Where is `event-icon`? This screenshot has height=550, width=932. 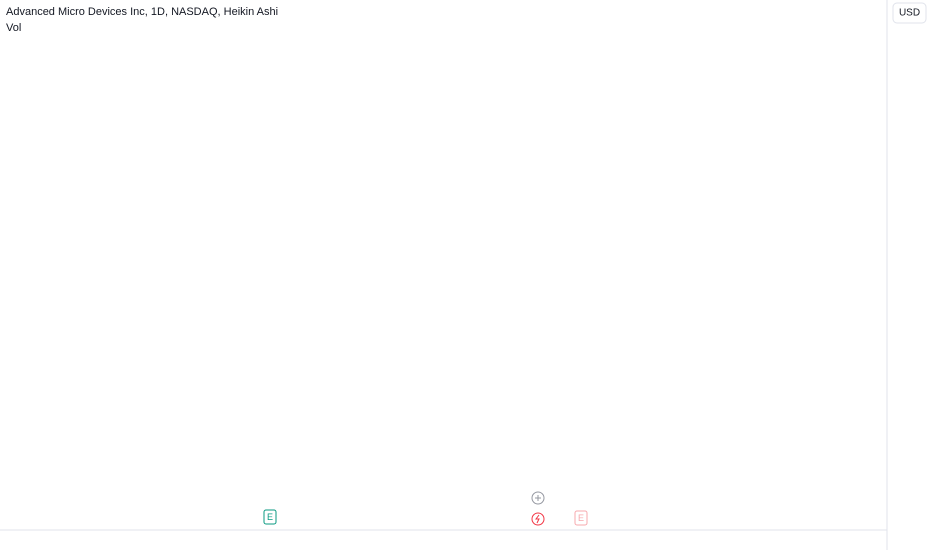
event-icon is located at coordinates (538, 519).